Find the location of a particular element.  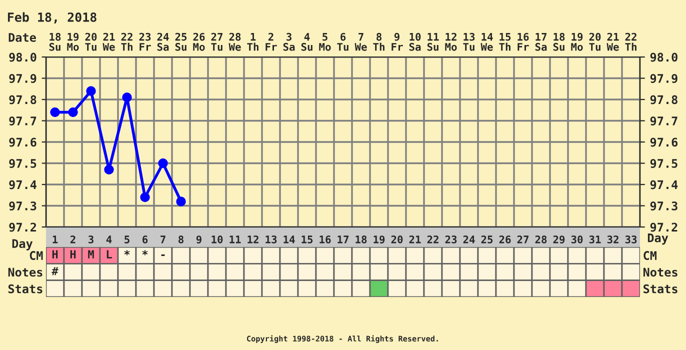

y-tick-label: 97.7 is located at coordinates (22, 121).